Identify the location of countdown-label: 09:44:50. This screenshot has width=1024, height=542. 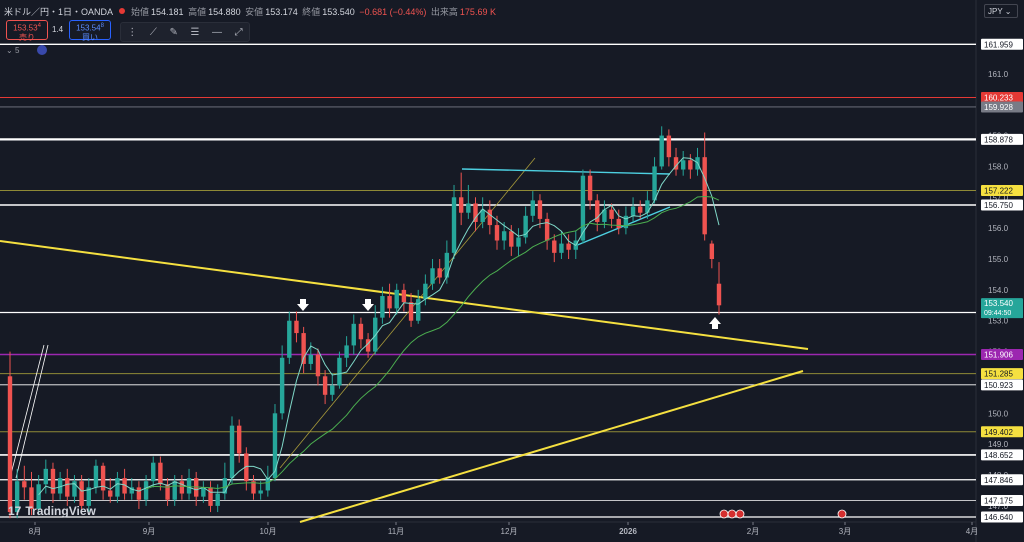
(997, 313).